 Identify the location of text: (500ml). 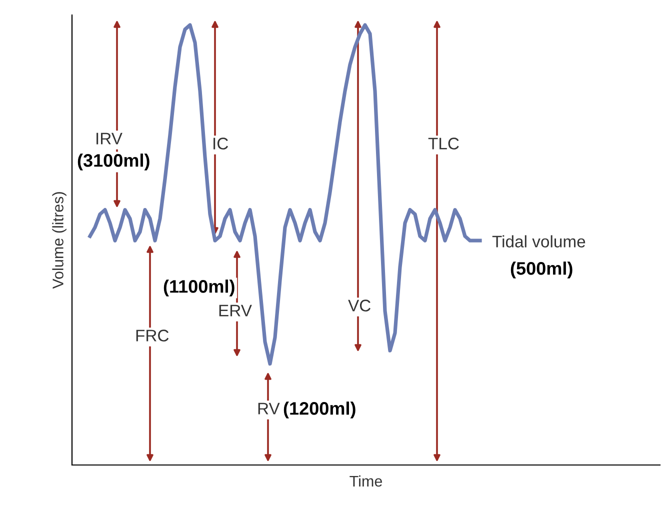
(541, 270).